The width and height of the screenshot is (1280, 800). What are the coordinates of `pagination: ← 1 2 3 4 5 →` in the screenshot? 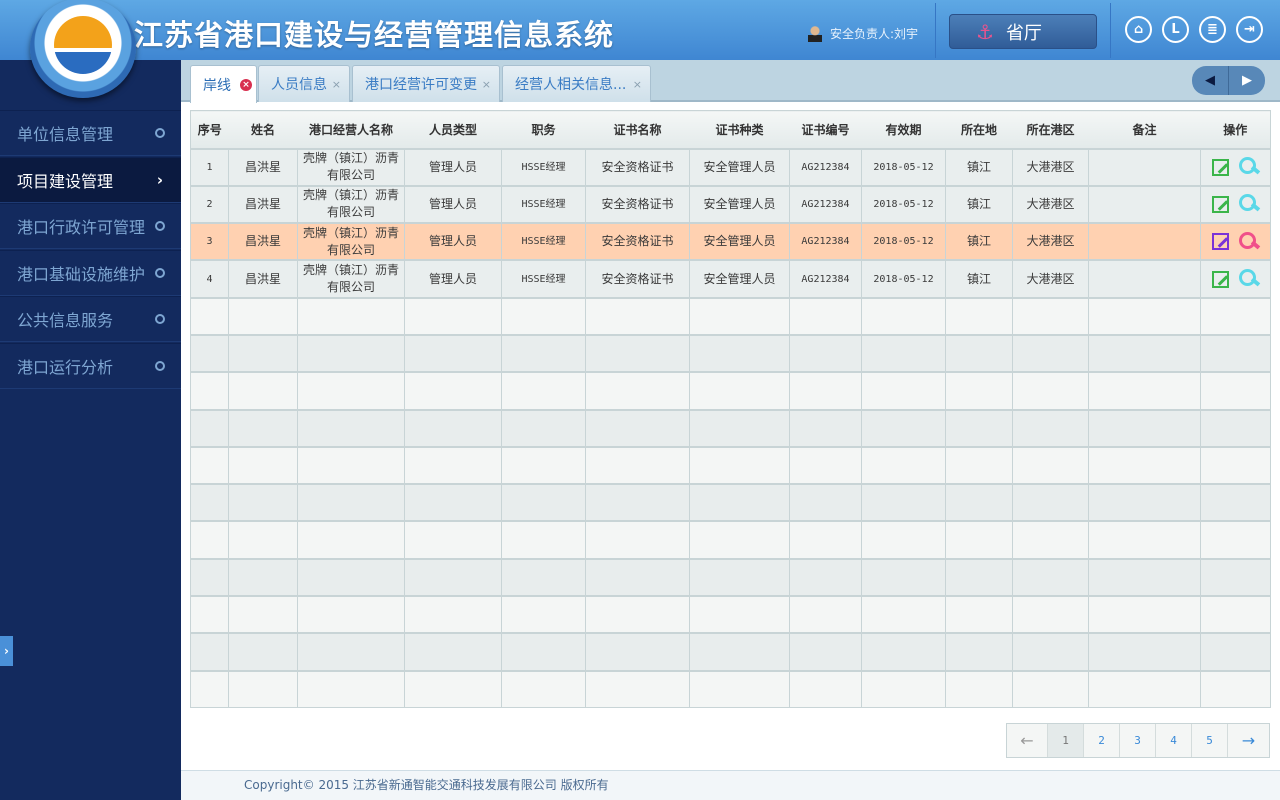 It's located at (1138, 740).